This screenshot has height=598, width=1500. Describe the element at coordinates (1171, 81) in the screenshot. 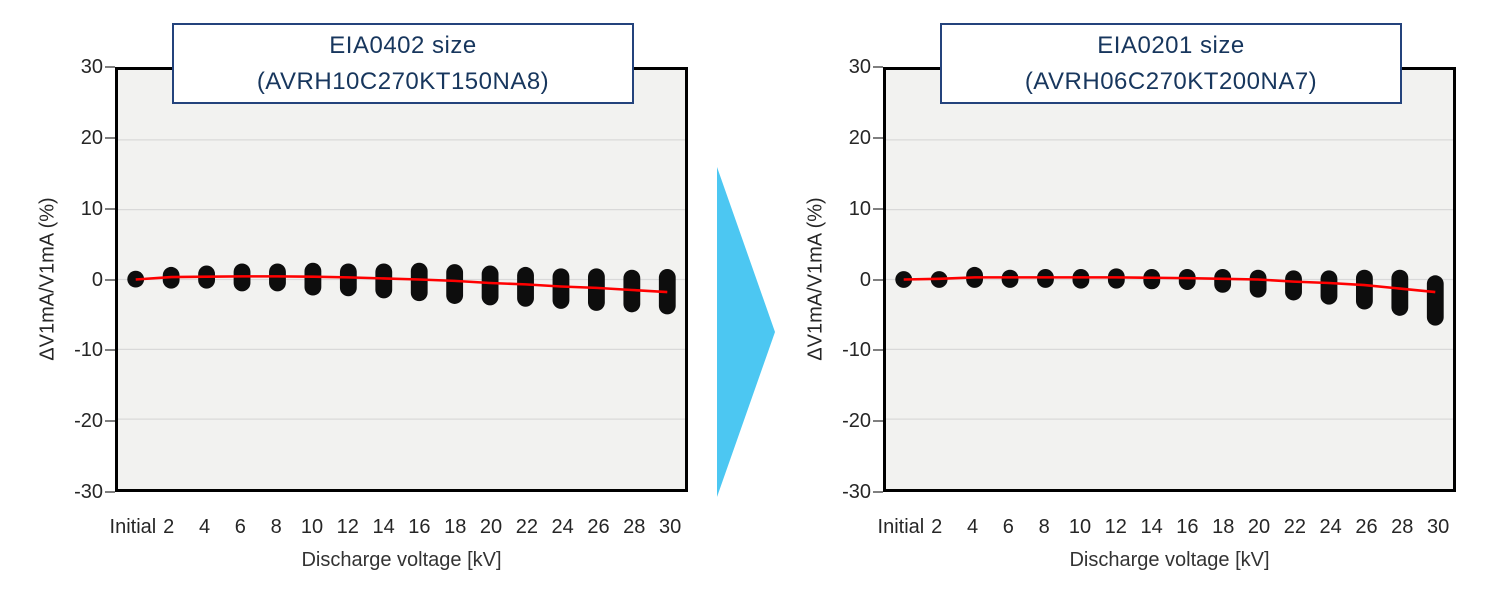

I see `chart-title-line2: (AVRH06C270KT200NA7)` at that location.